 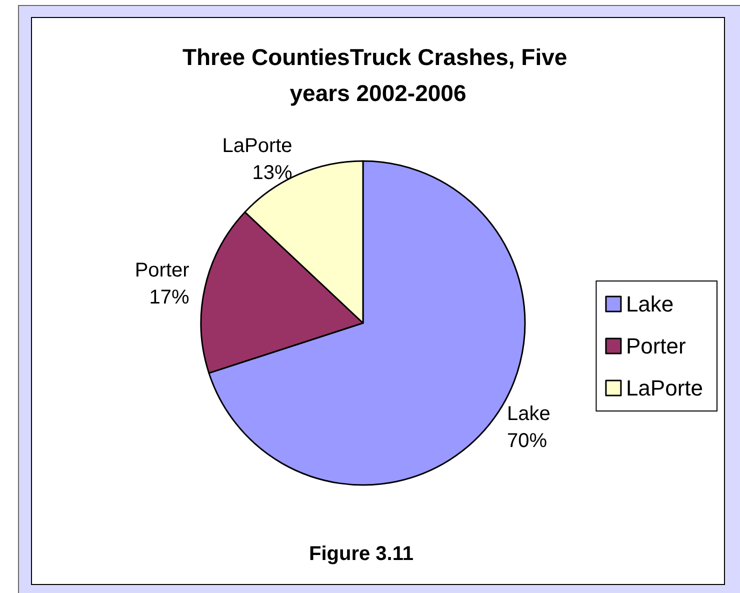 What do you see at coordinates (656, 346) in the screenshot?
I see `legend-label: Porter` at bounding box center [656, 346].